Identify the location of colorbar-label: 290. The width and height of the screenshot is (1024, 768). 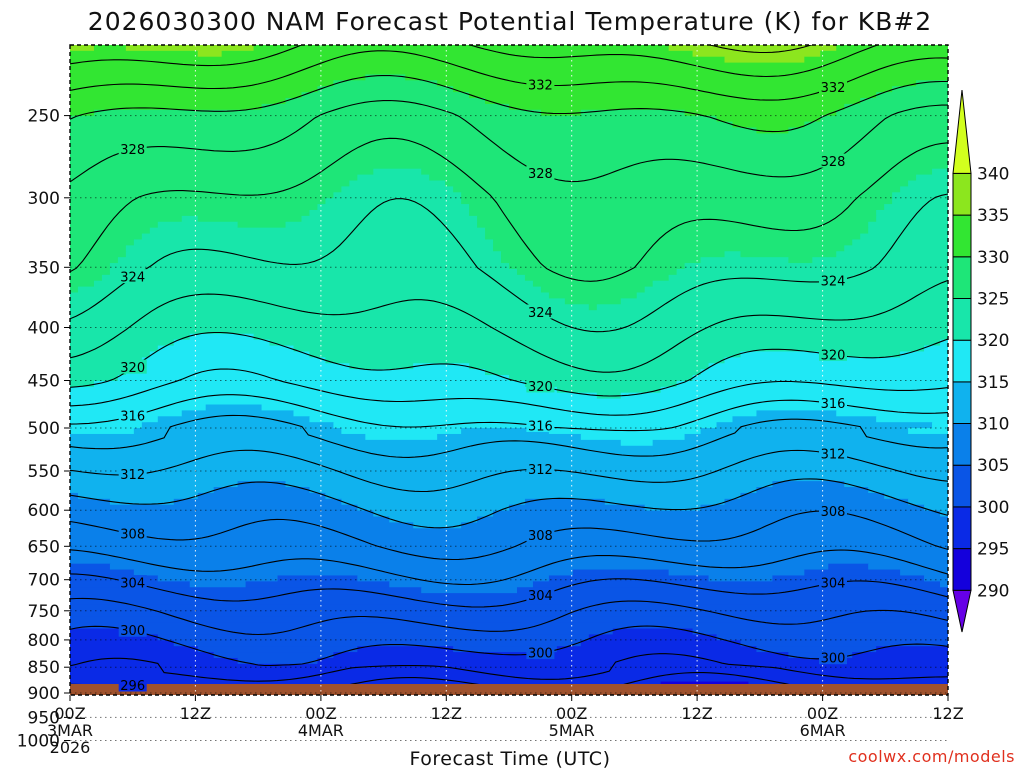
(993, 591).